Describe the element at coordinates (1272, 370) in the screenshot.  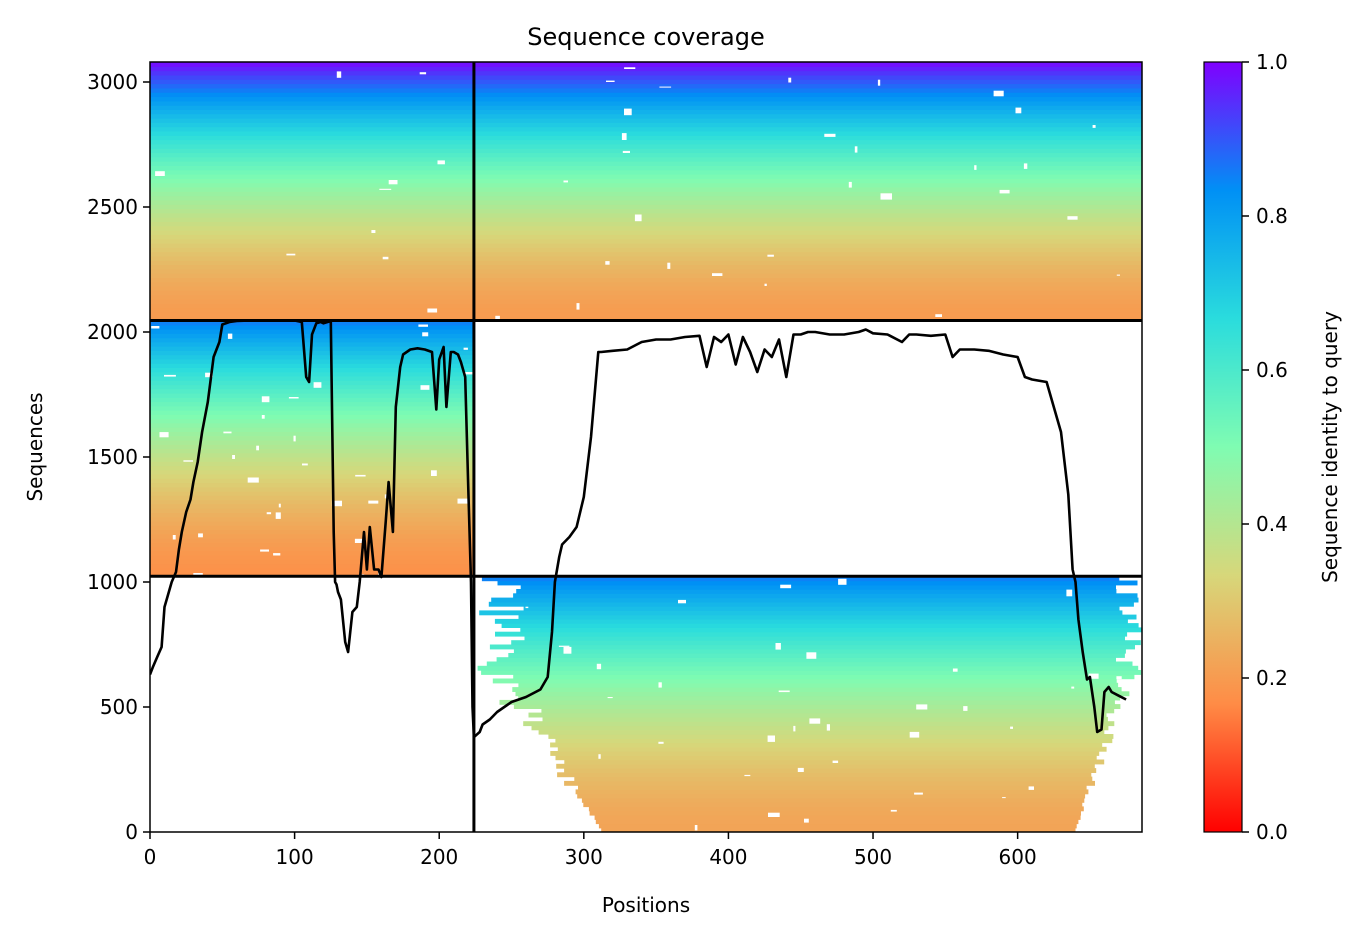
I see `colorbar-tick-label: 0.6` at that location.